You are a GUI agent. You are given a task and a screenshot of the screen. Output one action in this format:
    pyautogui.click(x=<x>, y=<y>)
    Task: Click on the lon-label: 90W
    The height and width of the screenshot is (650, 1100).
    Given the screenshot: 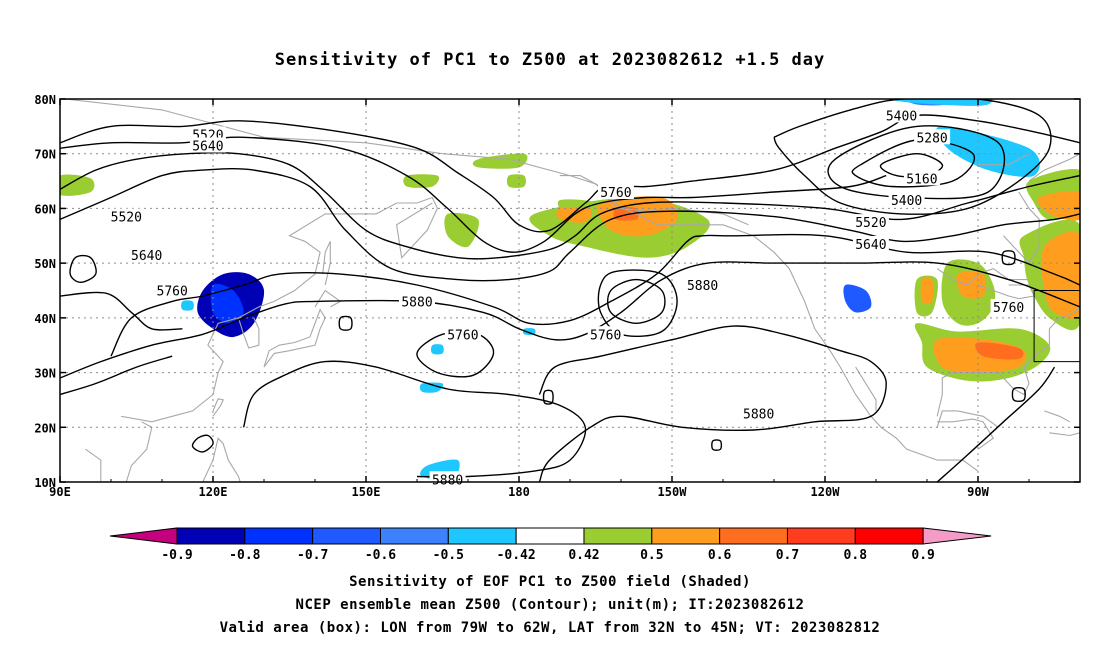 What is the action you would take?
    pyautogui.click(x=978, y=492)
    